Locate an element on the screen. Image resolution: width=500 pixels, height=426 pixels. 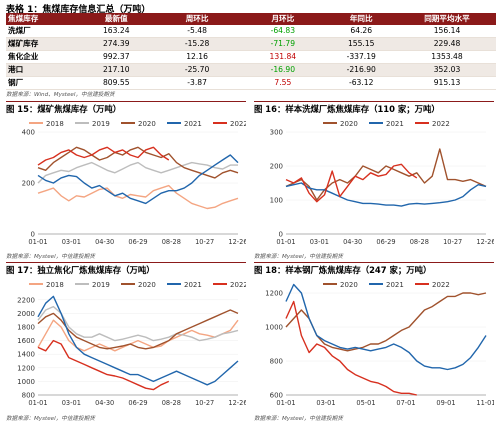
header-cell: 同期平均水平 is located at coordinates (446, 19).